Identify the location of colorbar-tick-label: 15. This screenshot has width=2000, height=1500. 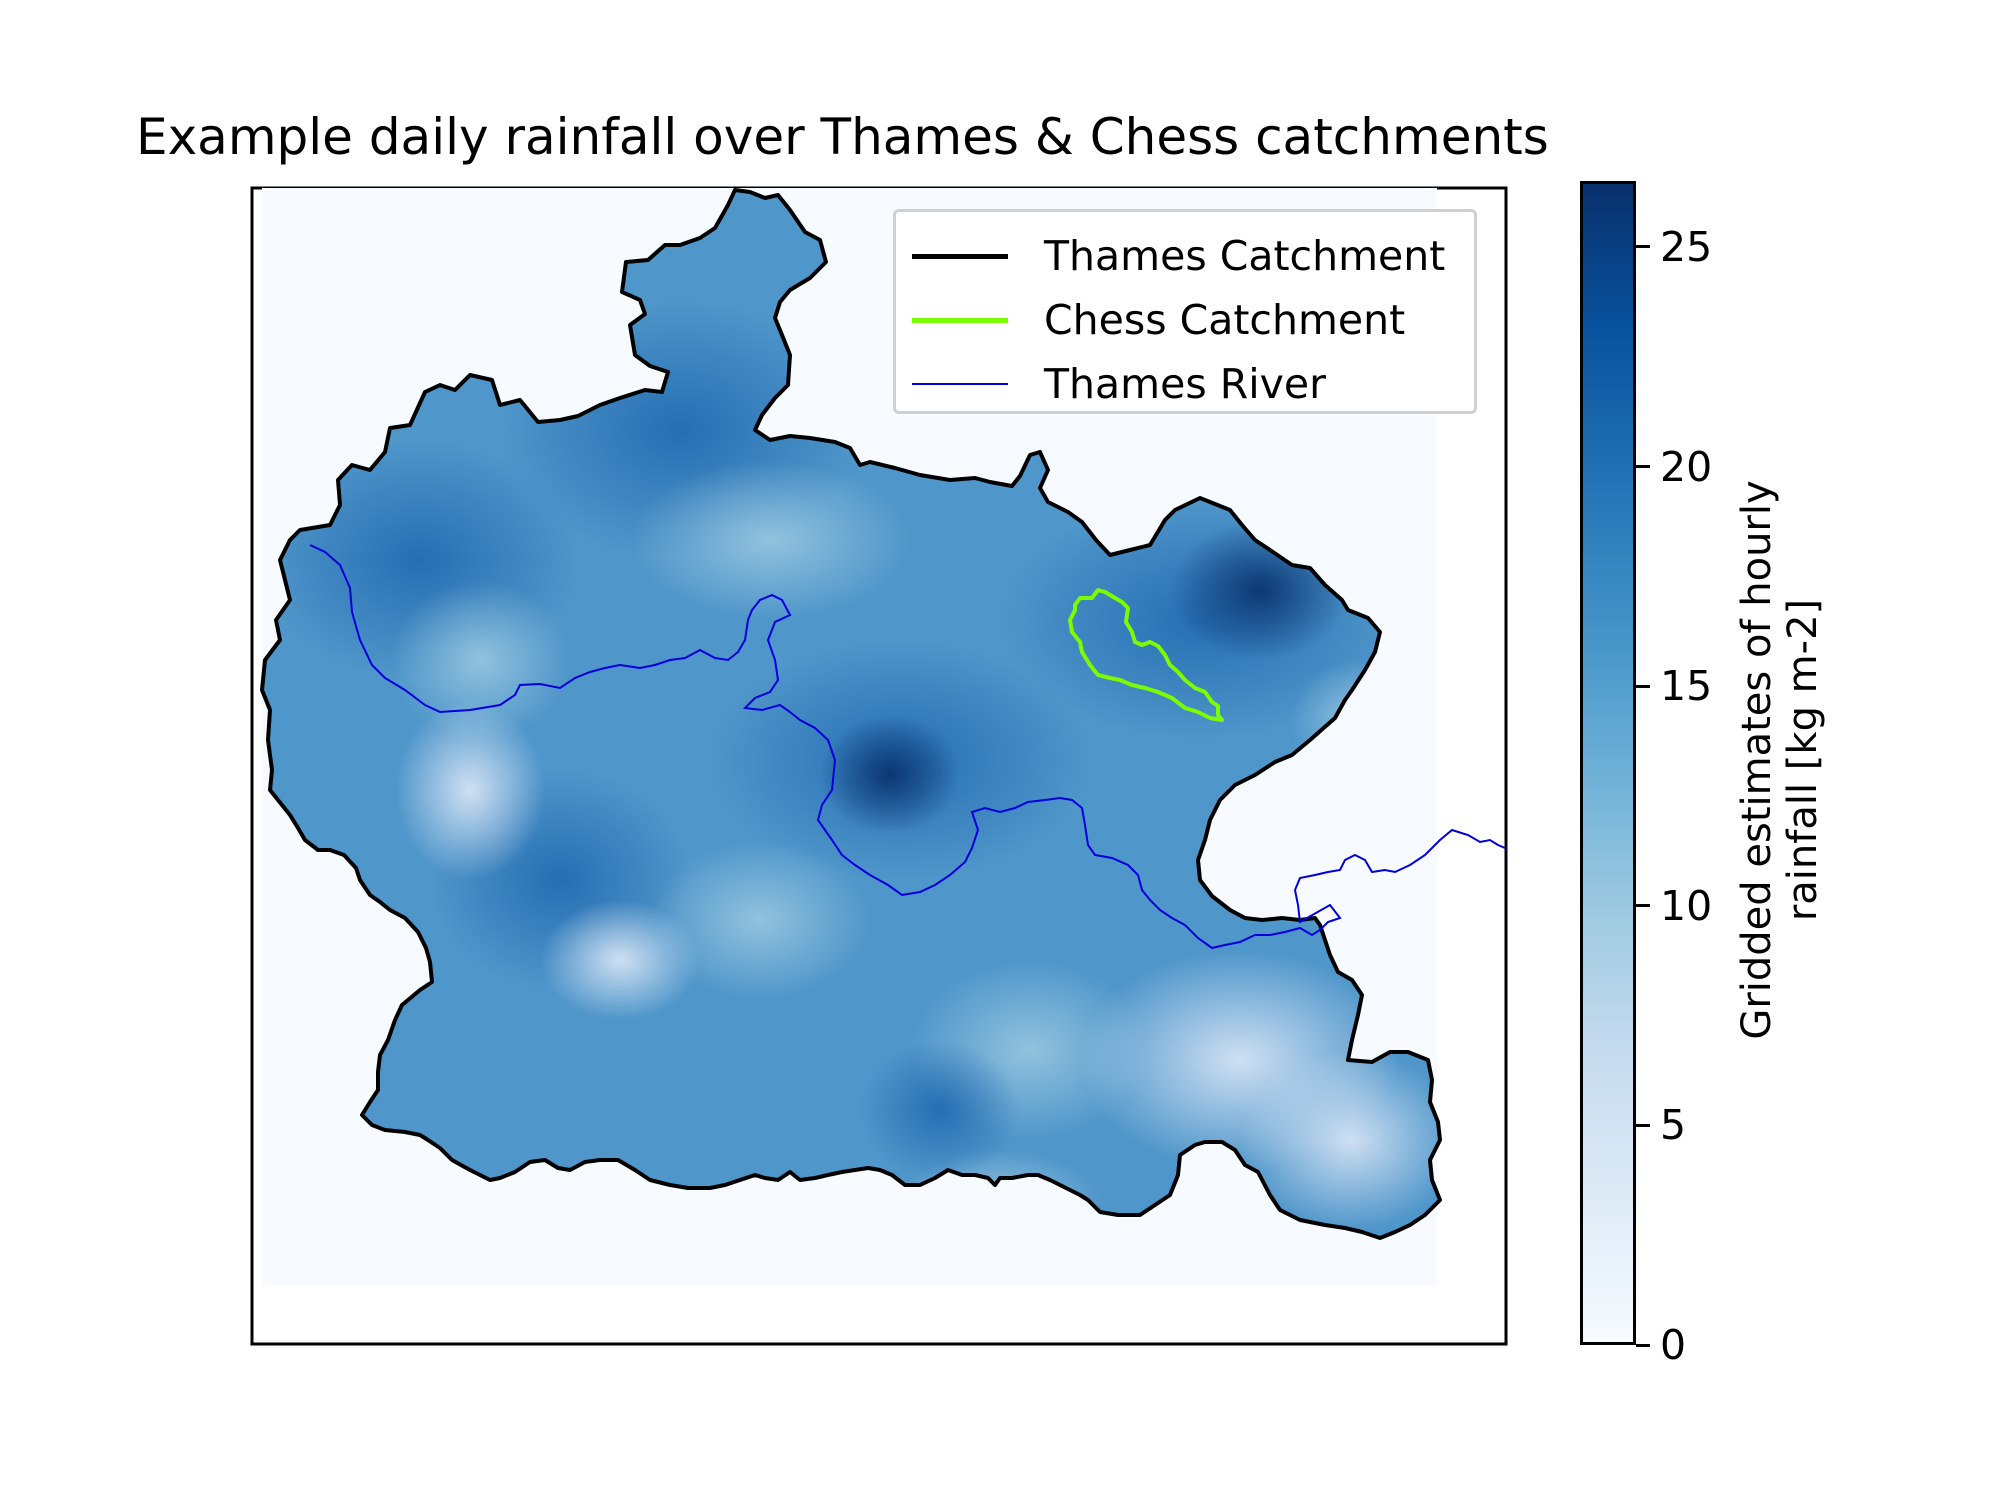
(1686, 686).